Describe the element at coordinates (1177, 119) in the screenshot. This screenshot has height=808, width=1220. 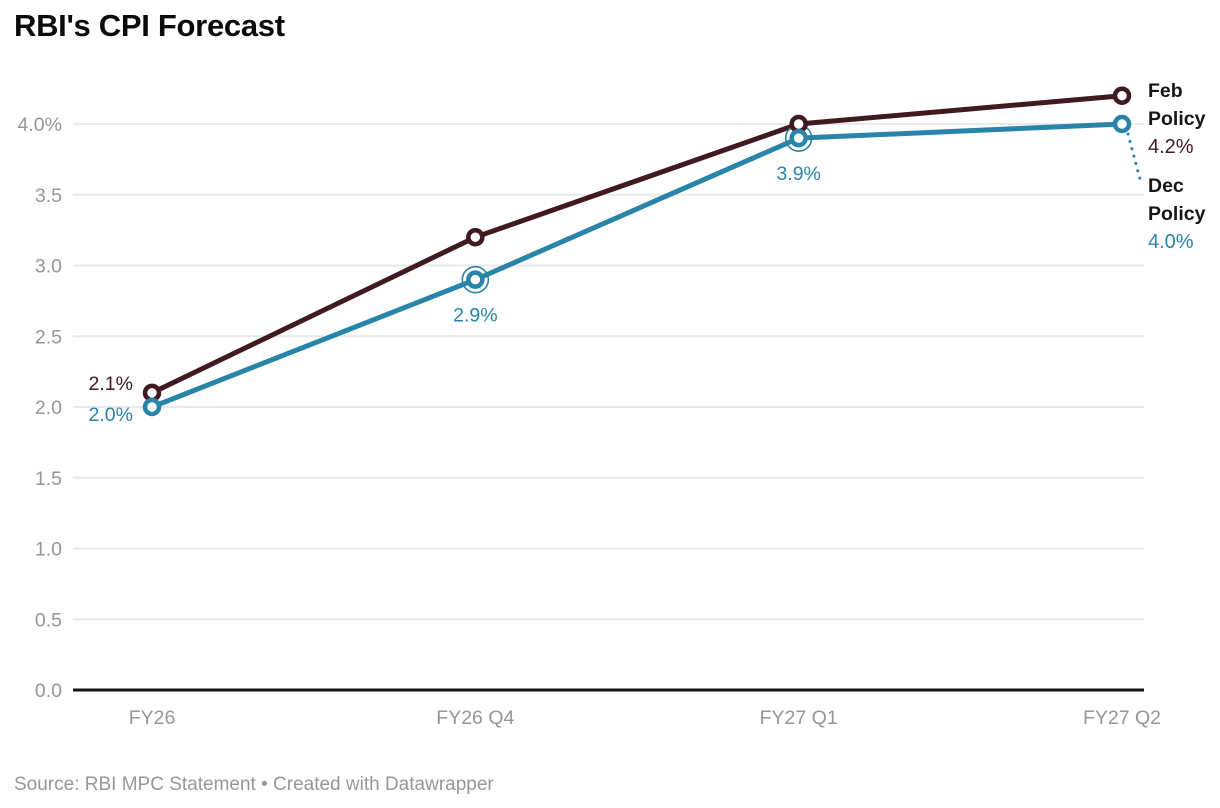
I see `series-end-label-feb-policy: Policy` at that location.